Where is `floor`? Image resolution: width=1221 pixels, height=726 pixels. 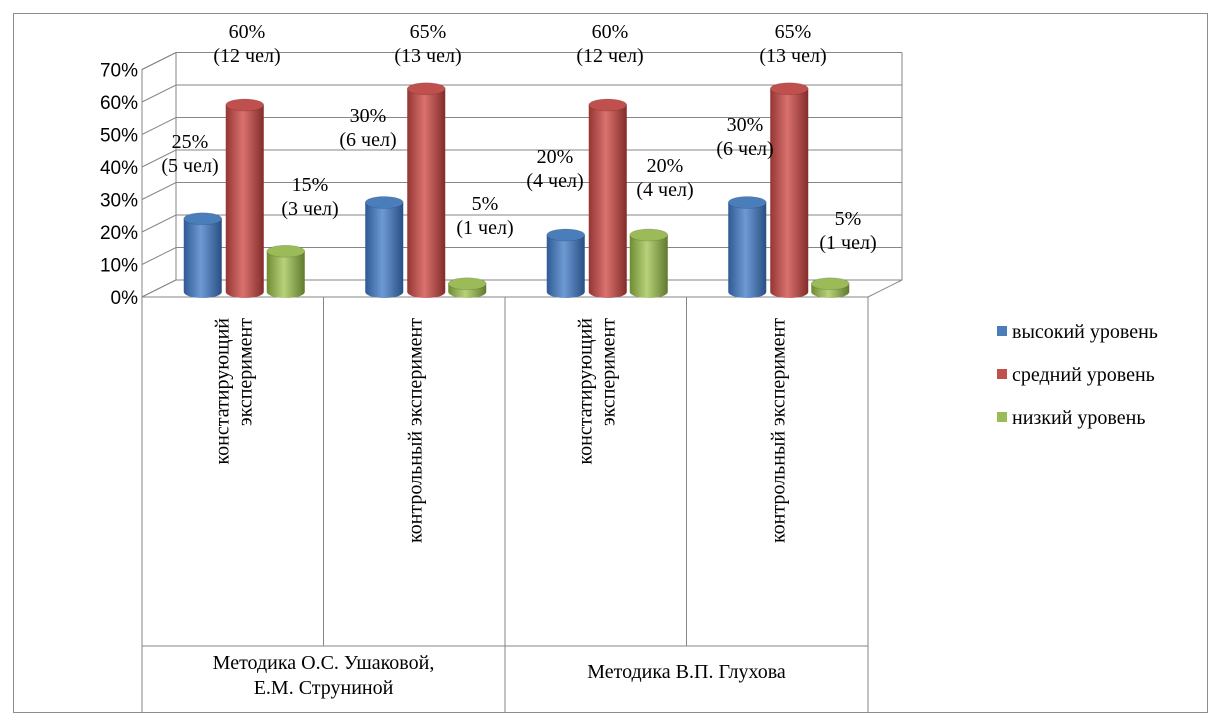
floor is located at coordinates (522, 288).